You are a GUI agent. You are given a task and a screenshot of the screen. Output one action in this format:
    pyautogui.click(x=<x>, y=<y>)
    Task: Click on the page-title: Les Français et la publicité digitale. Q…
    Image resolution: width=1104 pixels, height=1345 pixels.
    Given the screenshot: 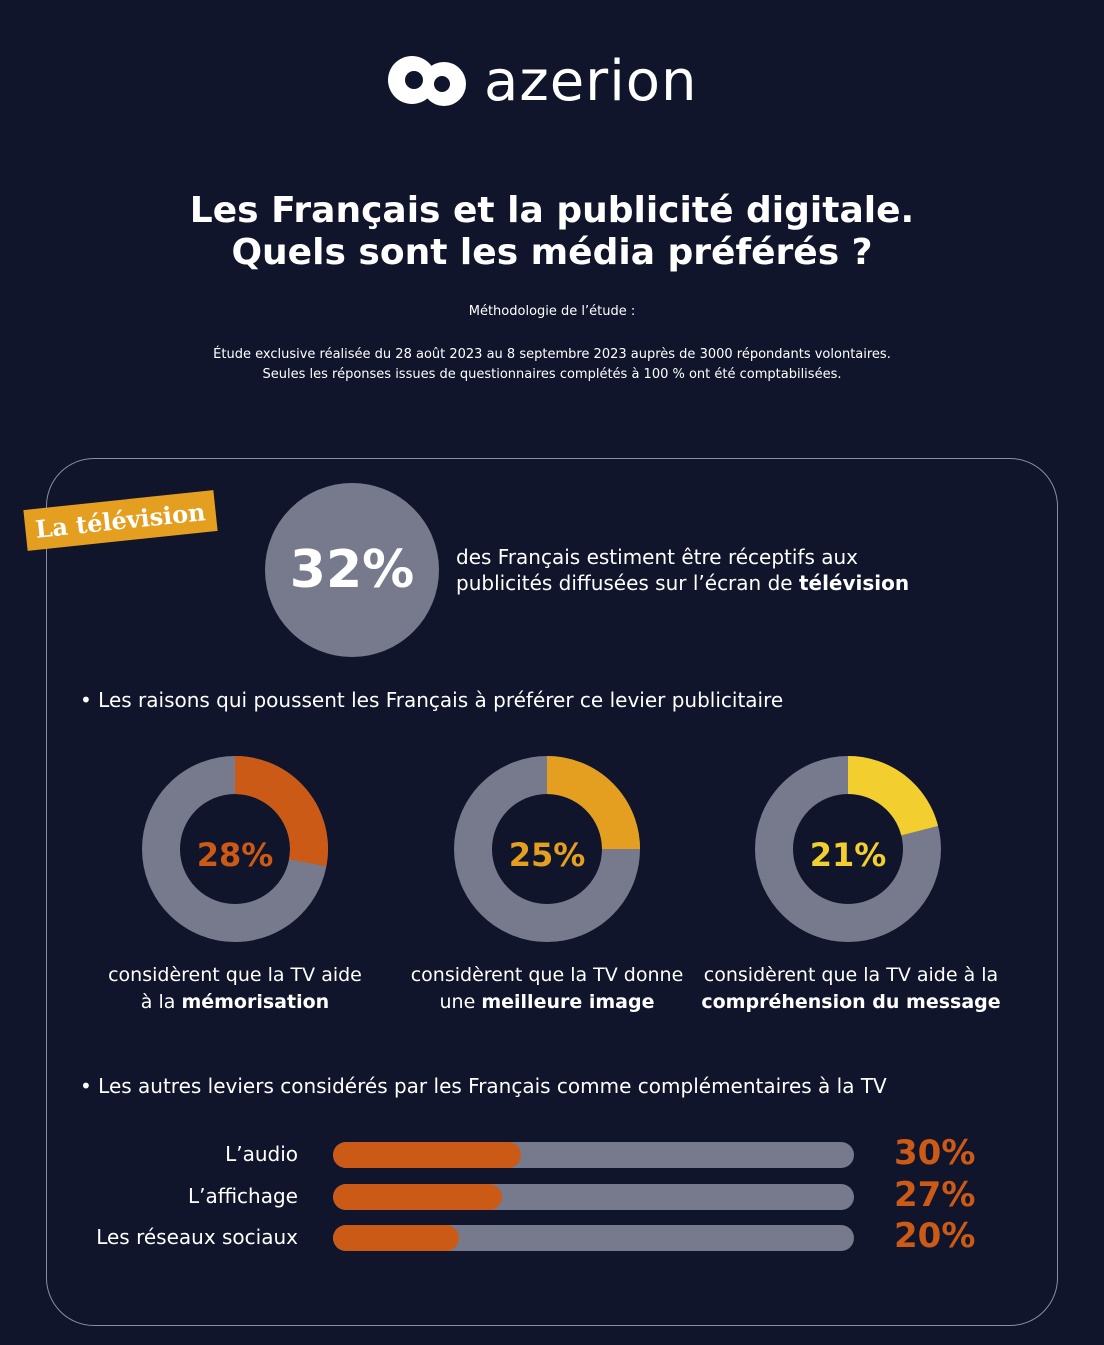 What is the action you would take?
    pyautogui.click(x=552, y=232)
    